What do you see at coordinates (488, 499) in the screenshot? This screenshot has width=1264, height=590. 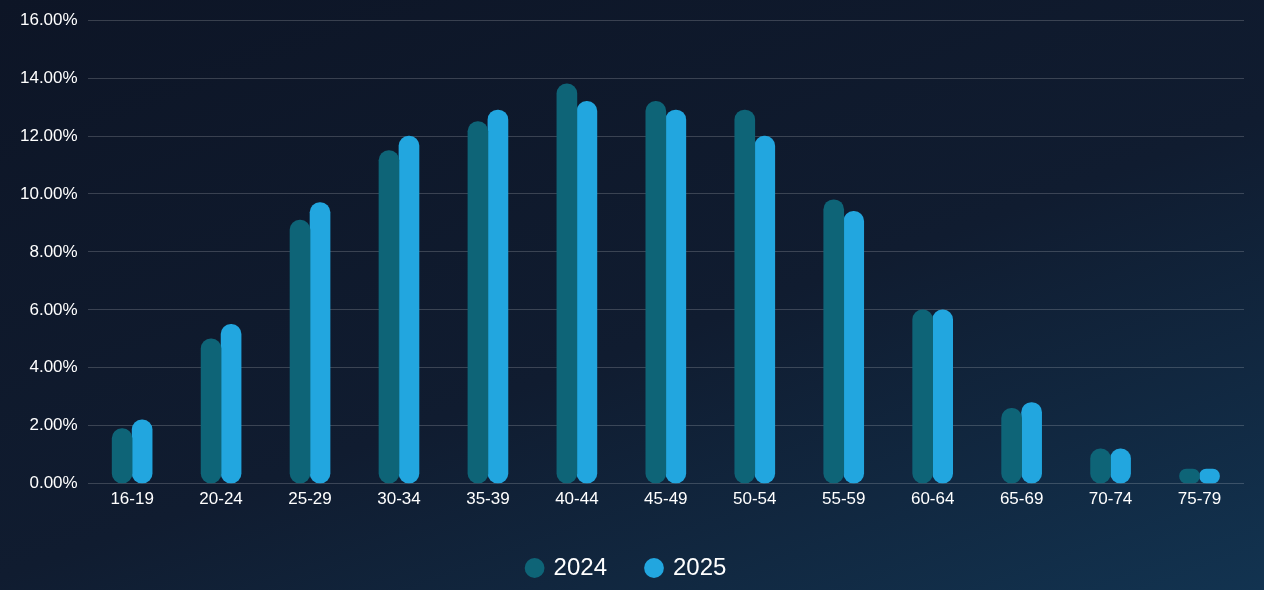 I see `x-tick-label: 35-39` at bounding box center [488, 499].